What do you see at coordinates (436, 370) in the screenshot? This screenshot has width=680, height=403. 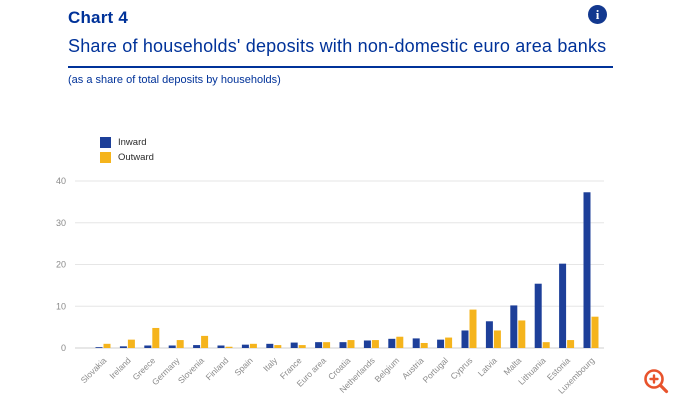 I see `svg-text: Portugal` at bounding box center [436, 370].